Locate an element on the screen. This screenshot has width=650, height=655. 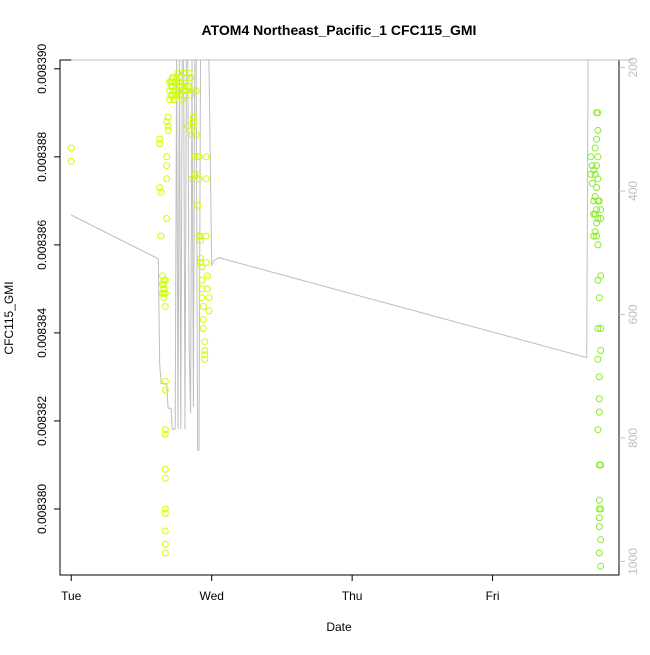
right-tick-label: 400 is located at coordinates (633, 191).